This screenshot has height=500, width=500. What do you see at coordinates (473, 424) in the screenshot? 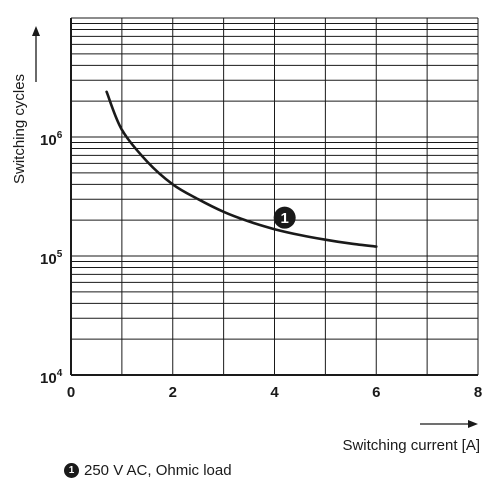
I see `x-axis-arrowhead` at bounding box center [473, 424].